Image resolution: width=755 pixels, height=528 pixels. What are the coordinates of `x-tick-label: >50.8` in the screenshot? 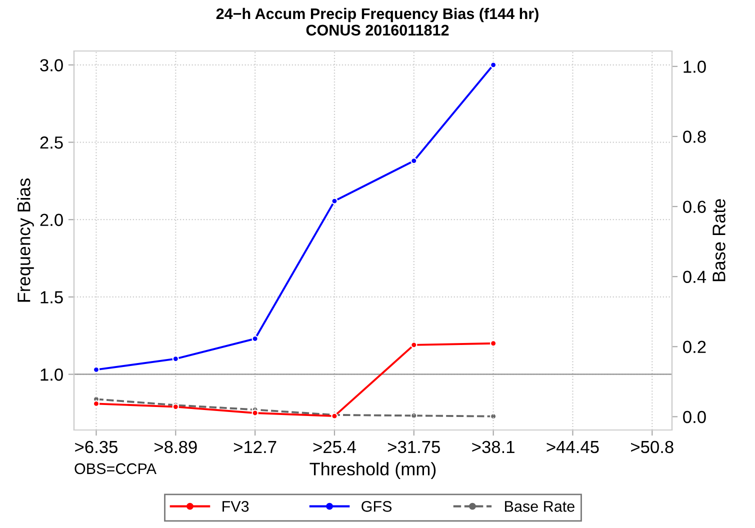 It's located at (652, 447).